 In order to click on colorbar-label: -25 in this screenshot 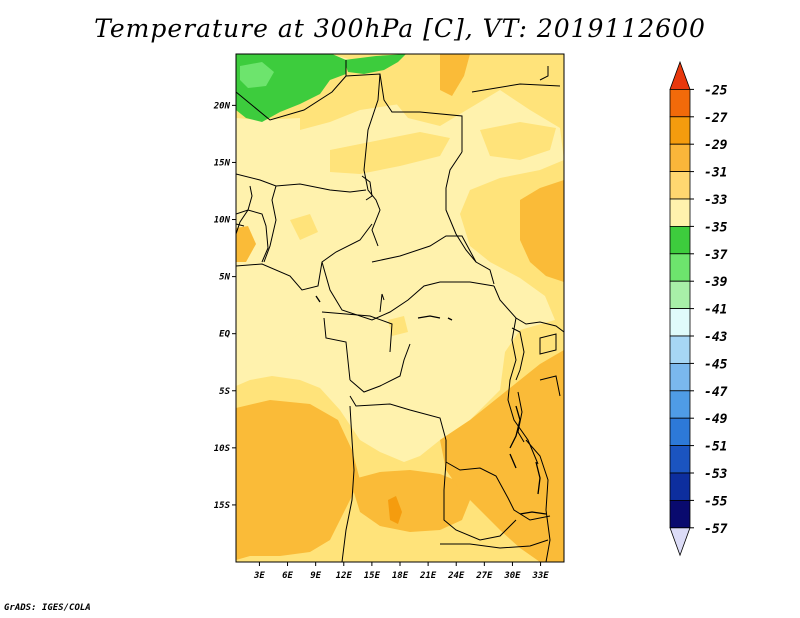, I will do `click(716, 90)`.